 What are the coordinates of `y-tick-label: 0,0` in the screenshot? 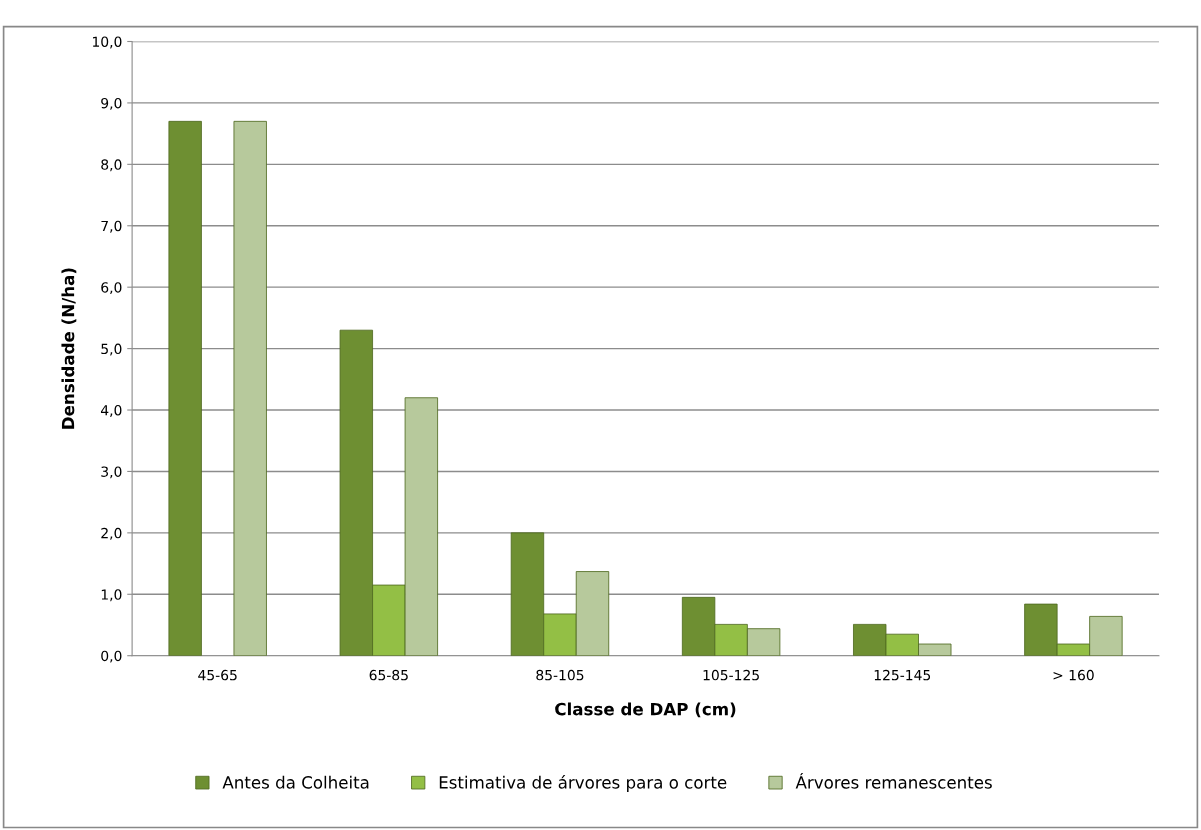 It's located at (111, 656).